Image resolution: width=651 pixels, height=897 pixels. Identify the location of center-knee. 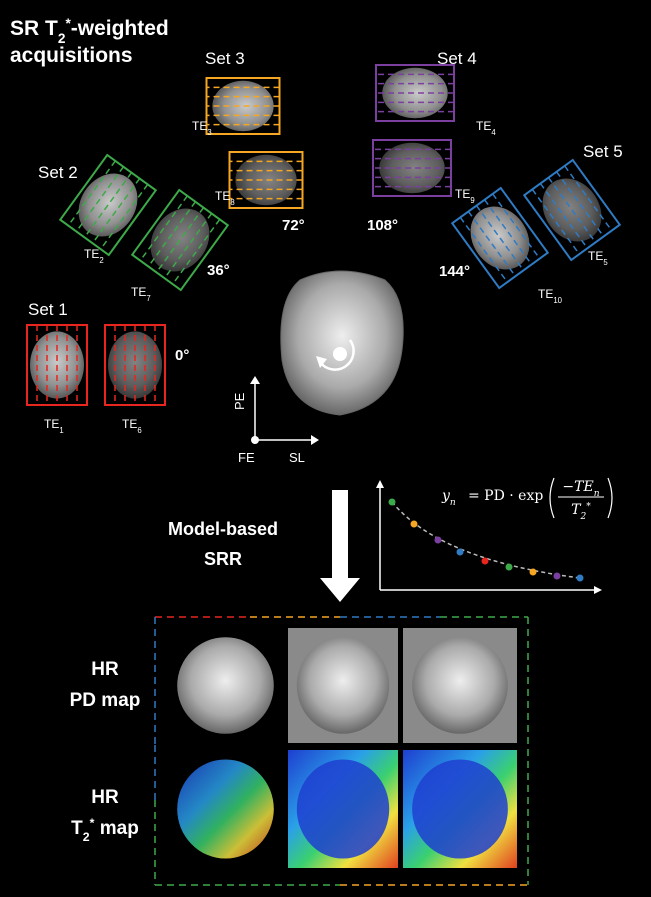
(342, 343).